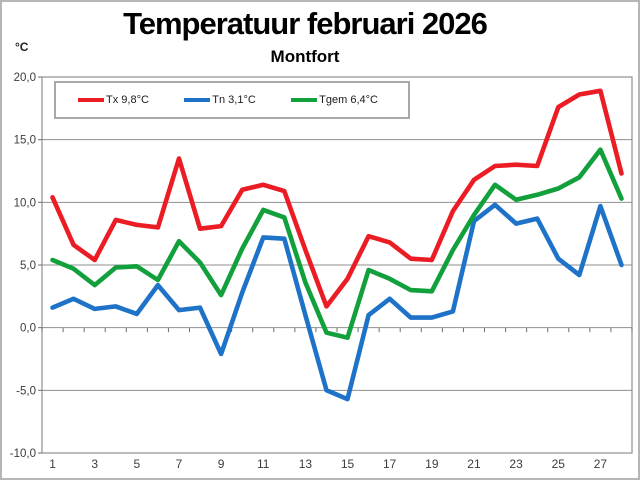  I want to click on chart-title: Temperatuur februari 2026, so click(305, 23).